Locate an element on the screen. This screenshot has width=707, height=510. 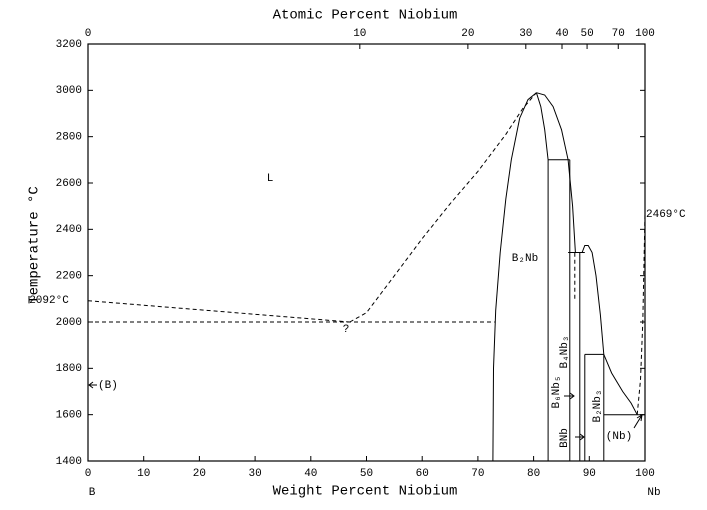
annotation: B₆Nb₅ is located at coordinates (557, 391).